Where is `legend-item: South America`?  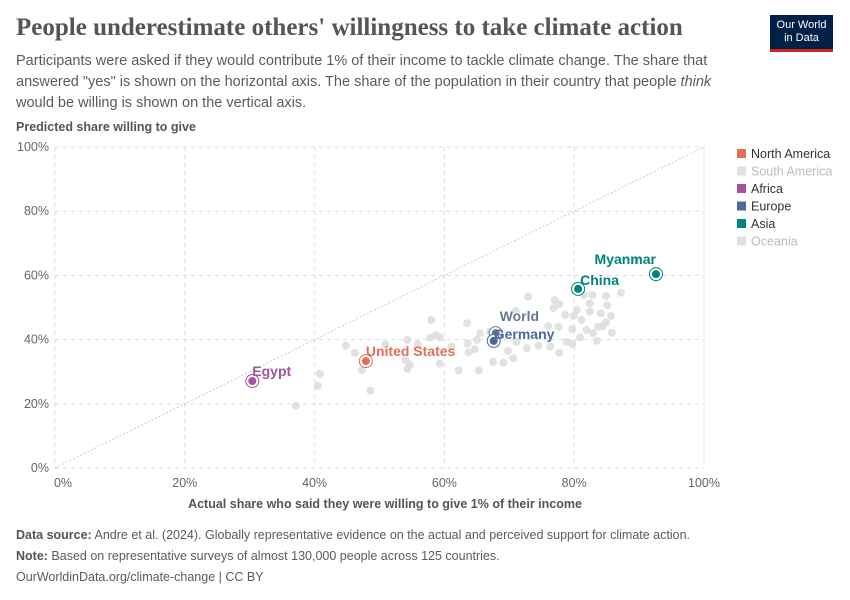
legend-item: South America is located at coordinates (791, 172).